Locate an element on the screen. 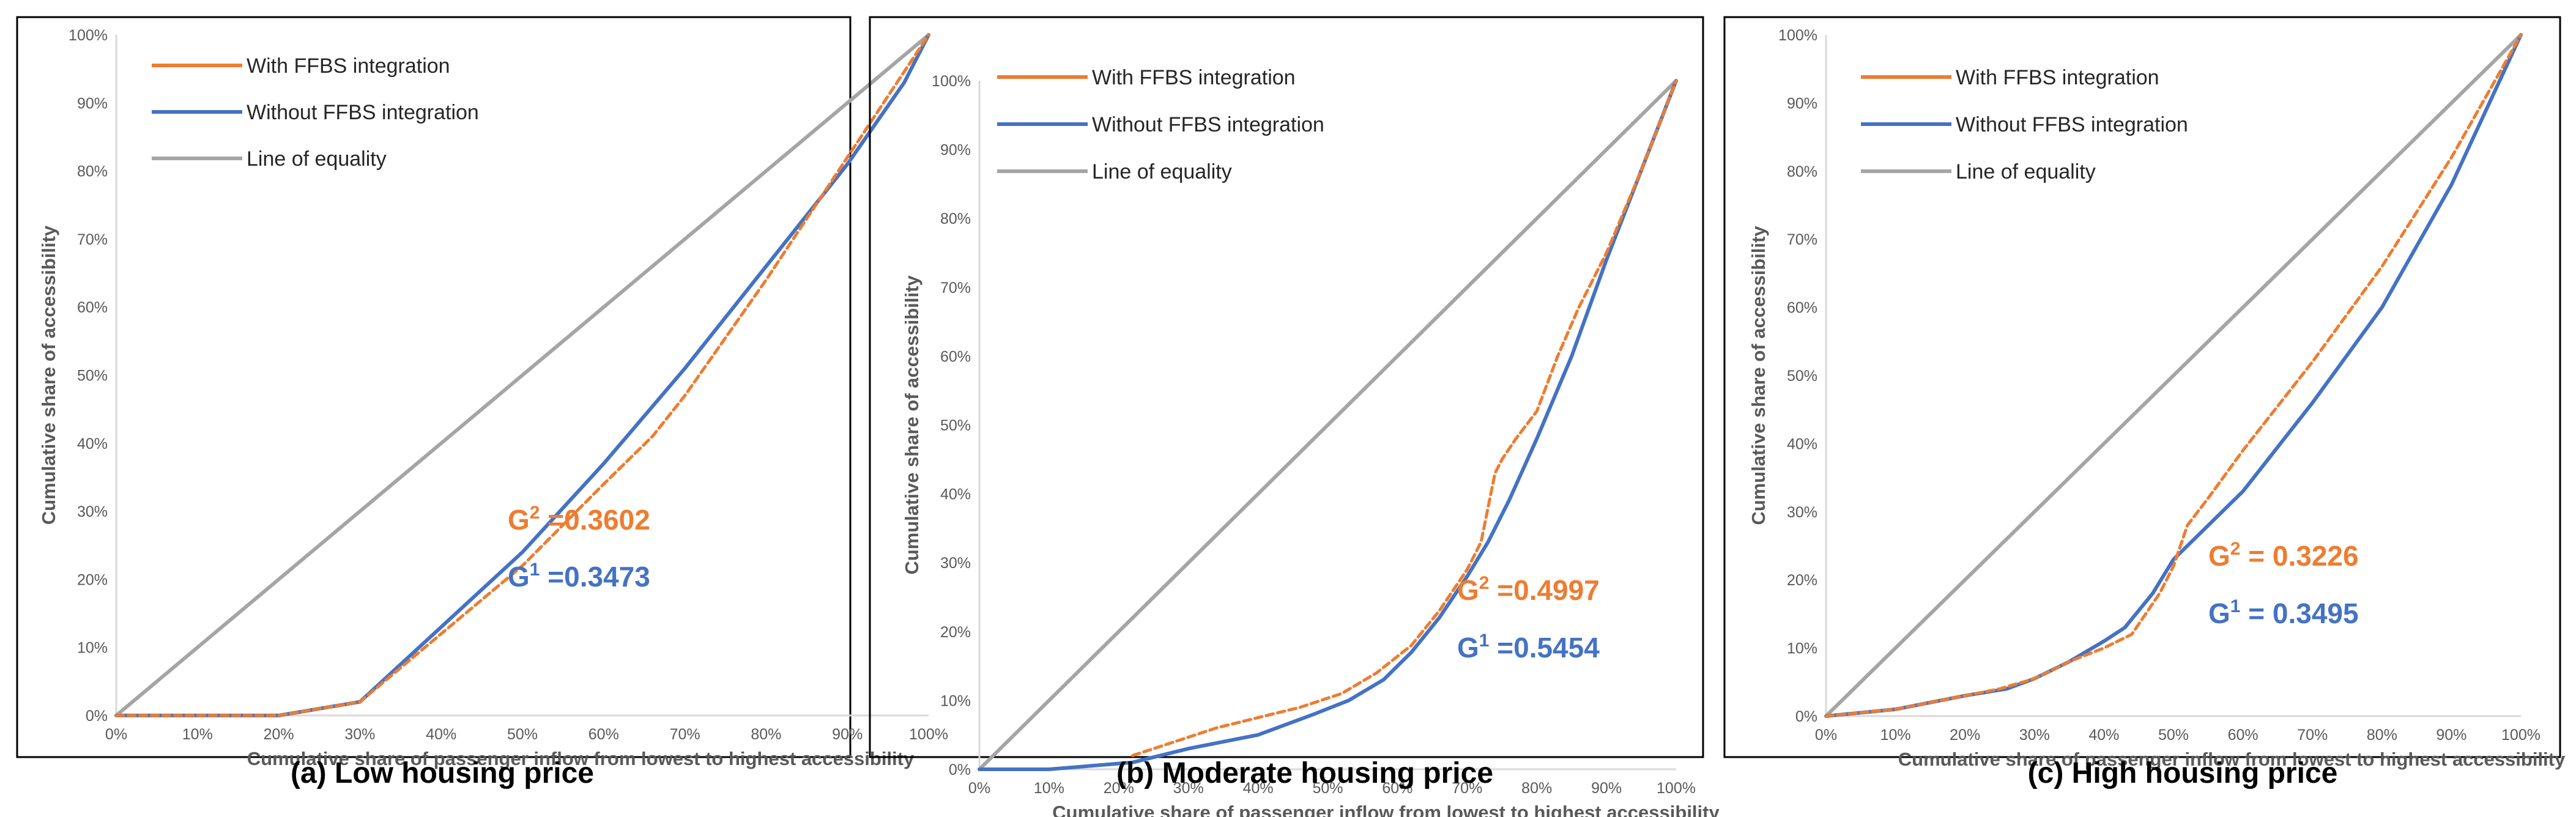 The width and height of the screenshot is (2576, 817). gini-value: =0.3473 is located at coordinates (595, 577).